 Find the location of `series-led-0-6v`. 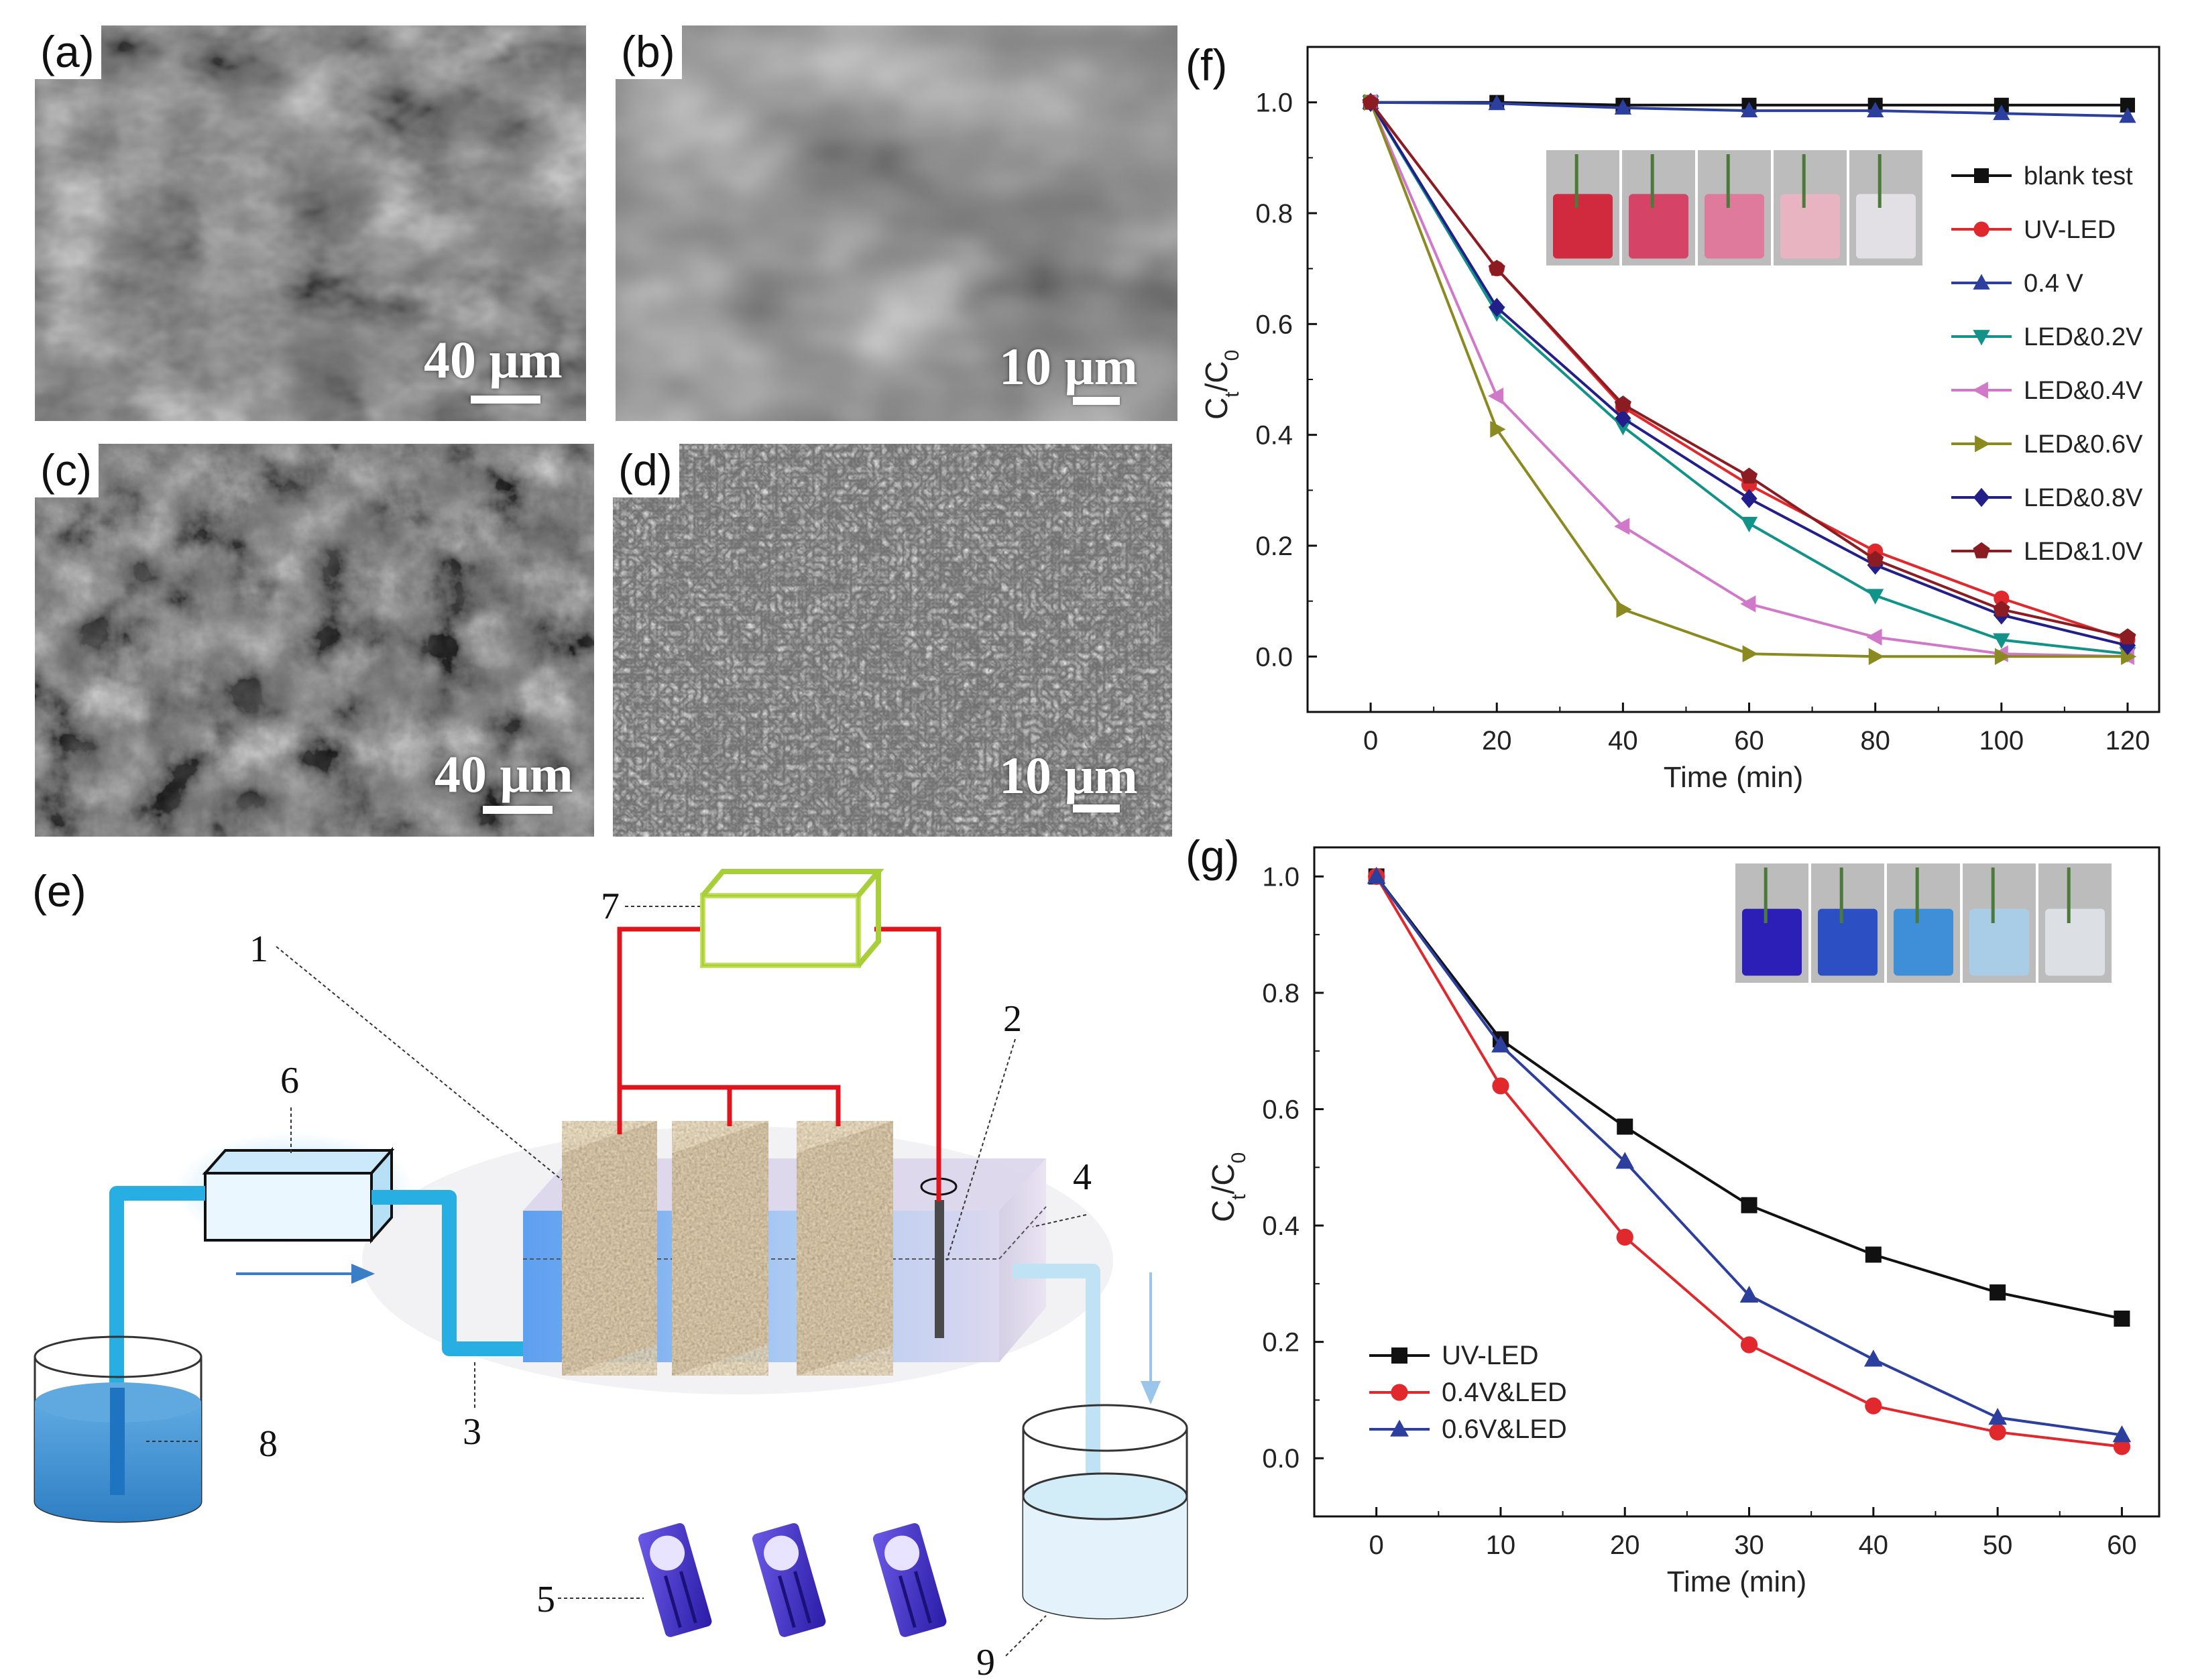

series-led-0-6v is located at coordinates (1750, 379).